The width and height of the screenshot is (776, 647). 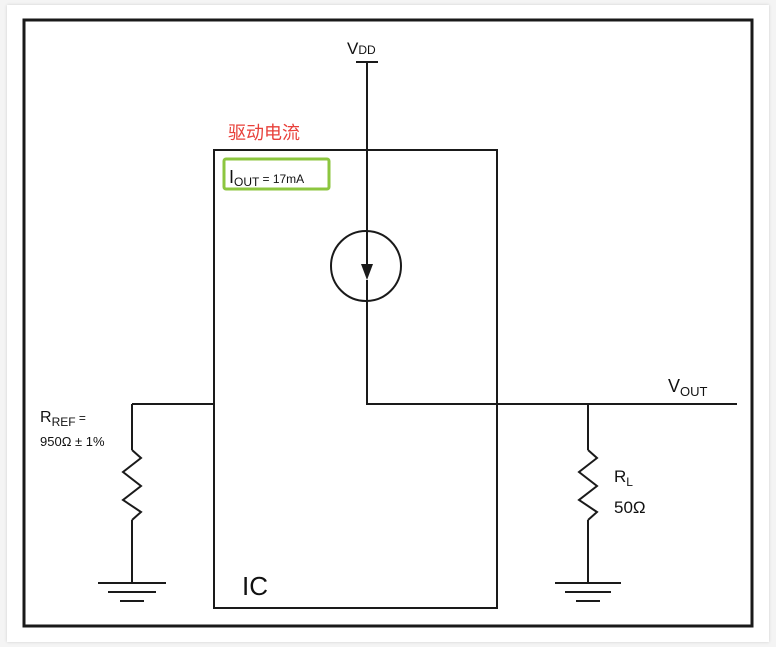 What do you see at coordinates (623, 478) in the screenshot?
I see `rl-label: RL` at bounding box center [623, 478].